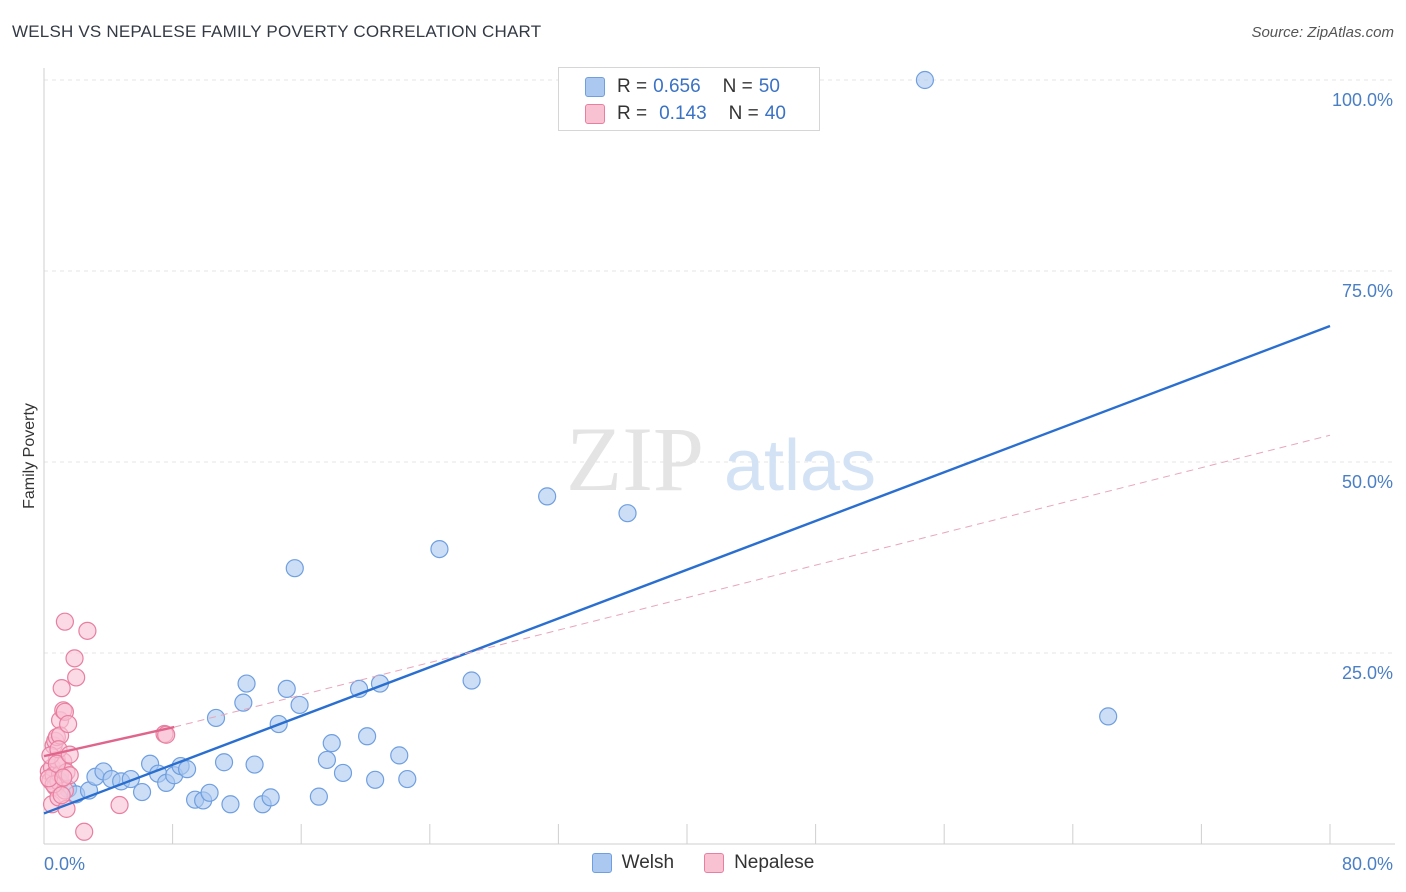 Image resolution: width=1406 pixels, height=892 pixels. I want to click on watermark-atlas: atlas, so click(800, 466).